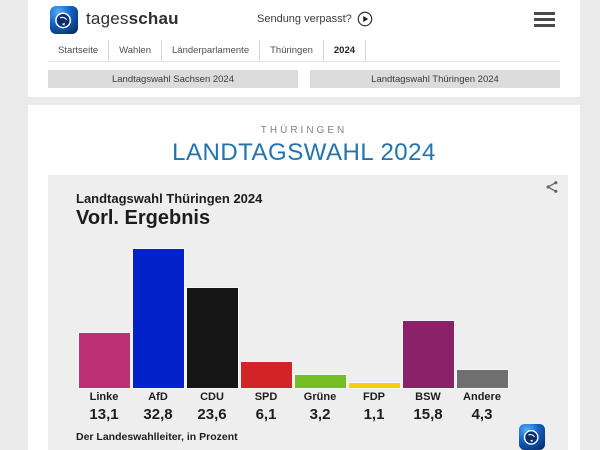 The height and width of the screenshot is (450, 600). I want to click on chart-category-label: BSW, so click(428, 397).